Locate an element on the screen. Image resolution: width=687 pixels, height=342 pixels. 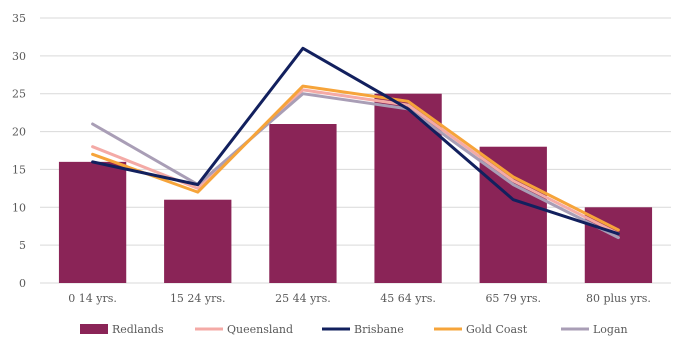
y-tick-label: 15 is located at coordinates (19, 169).